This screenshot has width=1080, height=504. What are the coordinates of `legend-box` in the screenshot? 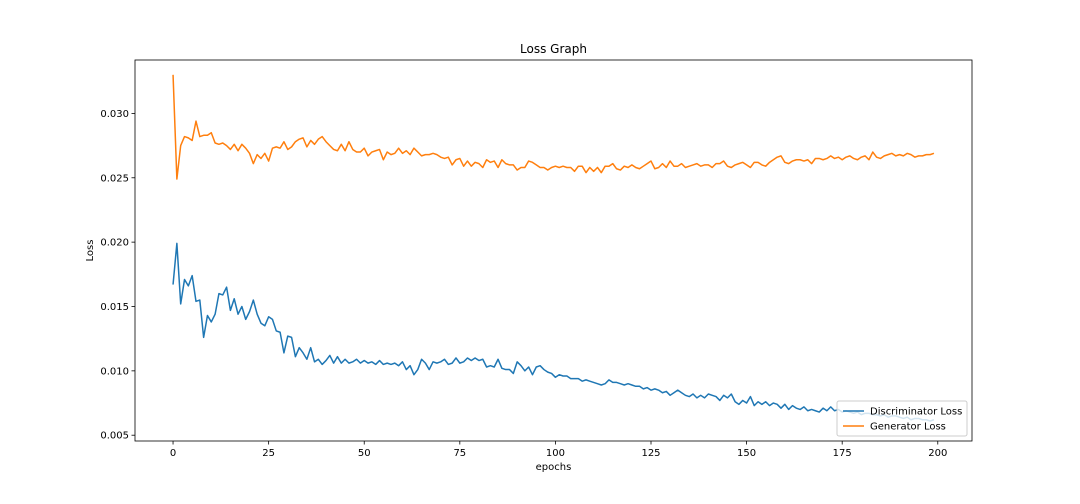 It's located at (902, 418).